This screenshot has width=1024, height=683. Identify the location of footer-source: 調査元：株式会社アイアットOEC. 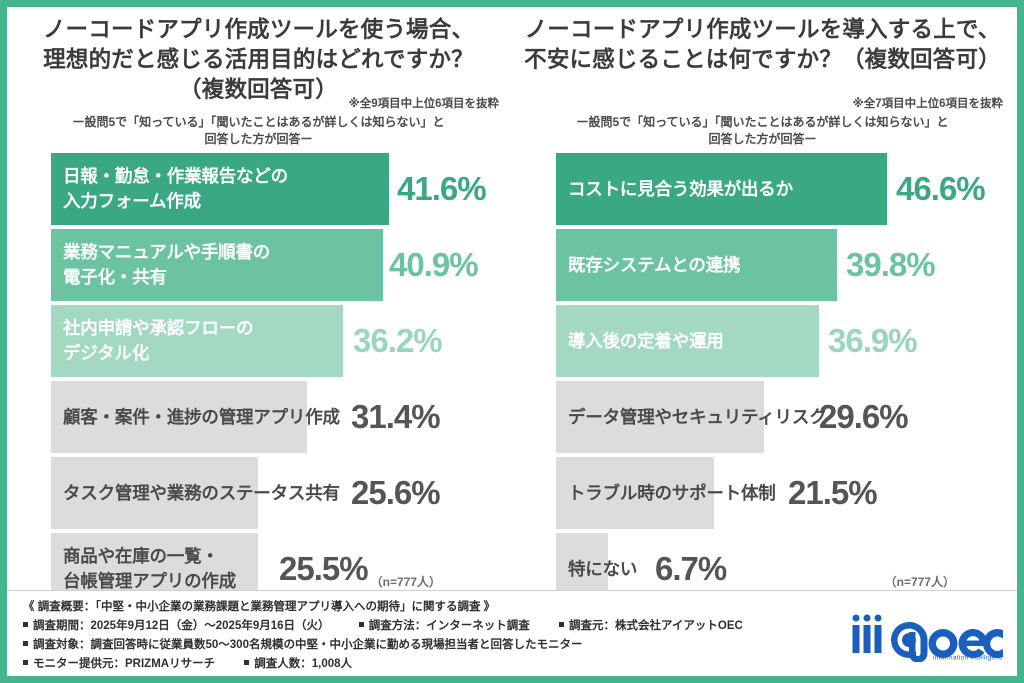
(650, 625).